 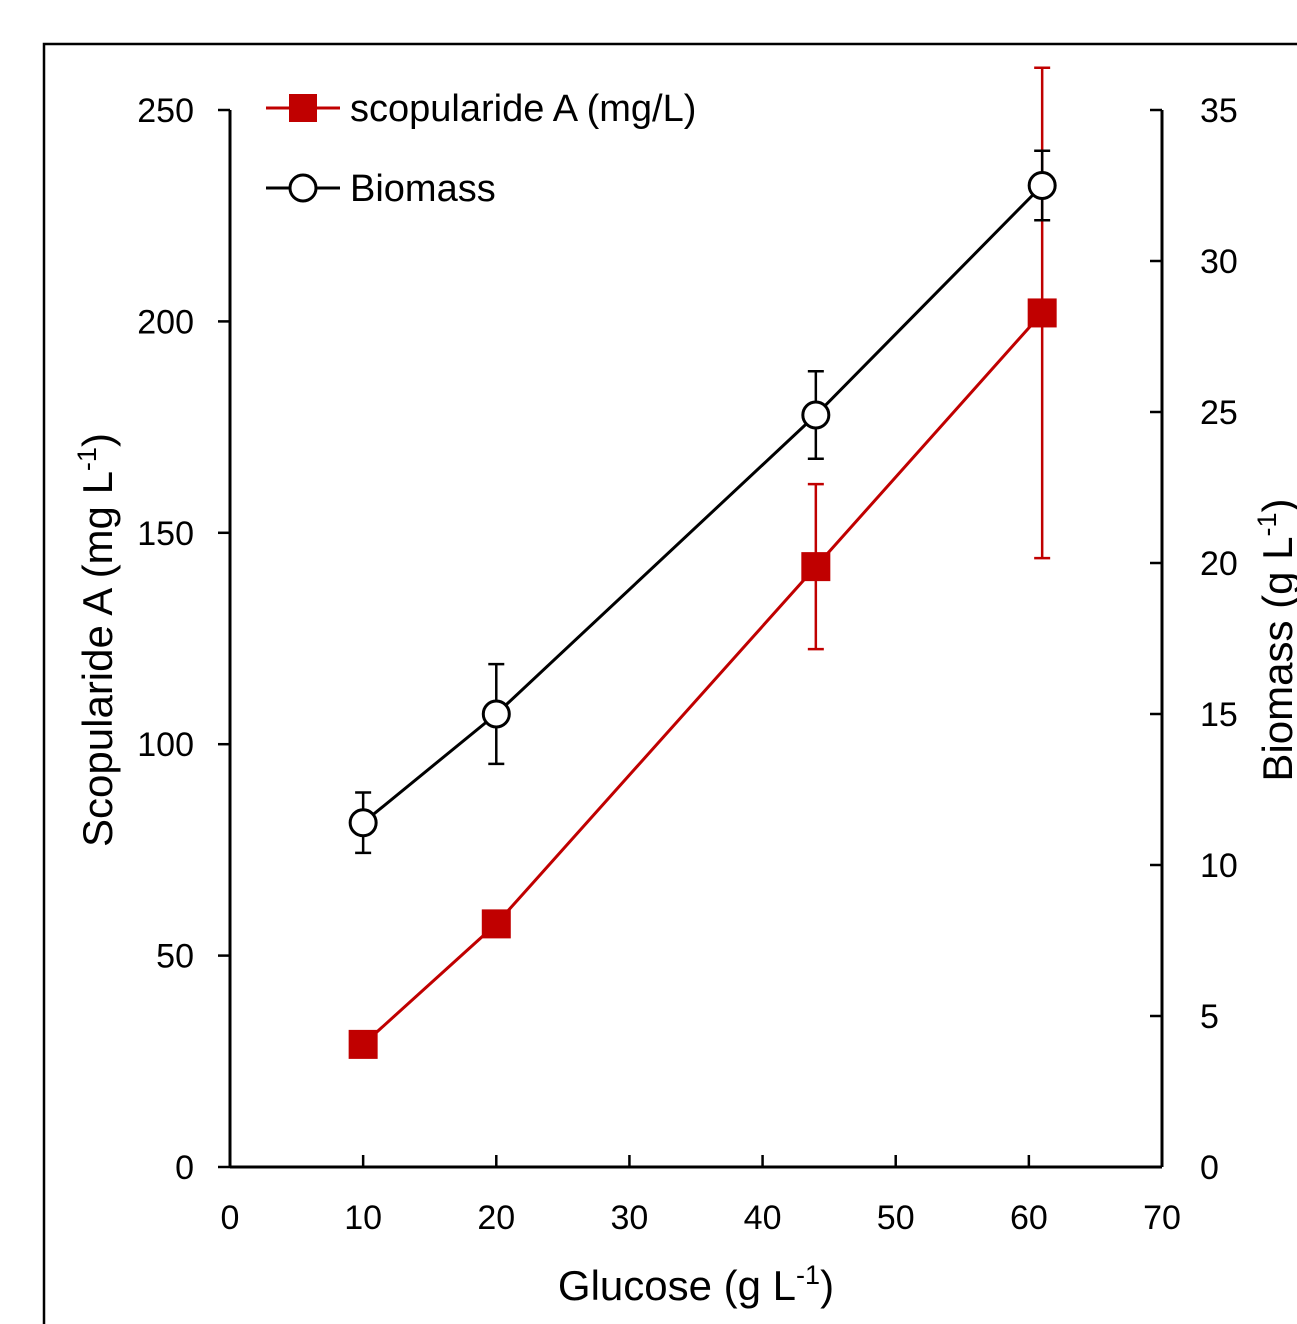 I want to click on legend-label: scopularide A (mg/L), so click(x=523, y=109).